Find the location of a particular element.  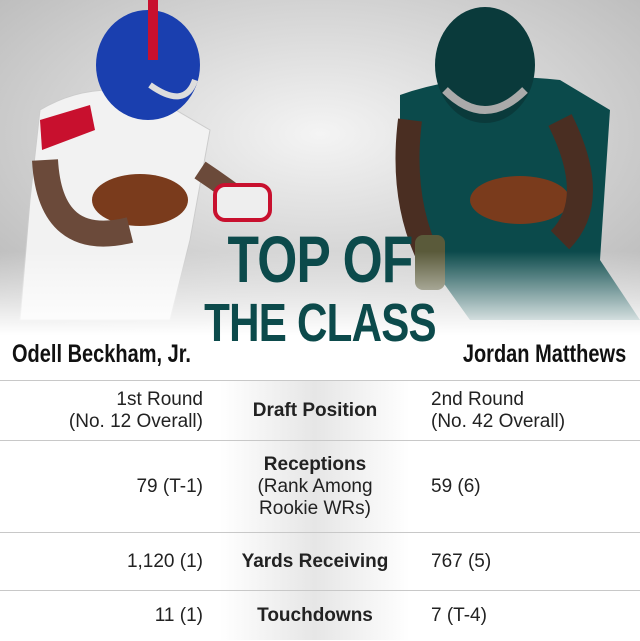

label-cell: Touchdowns is located at coordinates (315, 616).